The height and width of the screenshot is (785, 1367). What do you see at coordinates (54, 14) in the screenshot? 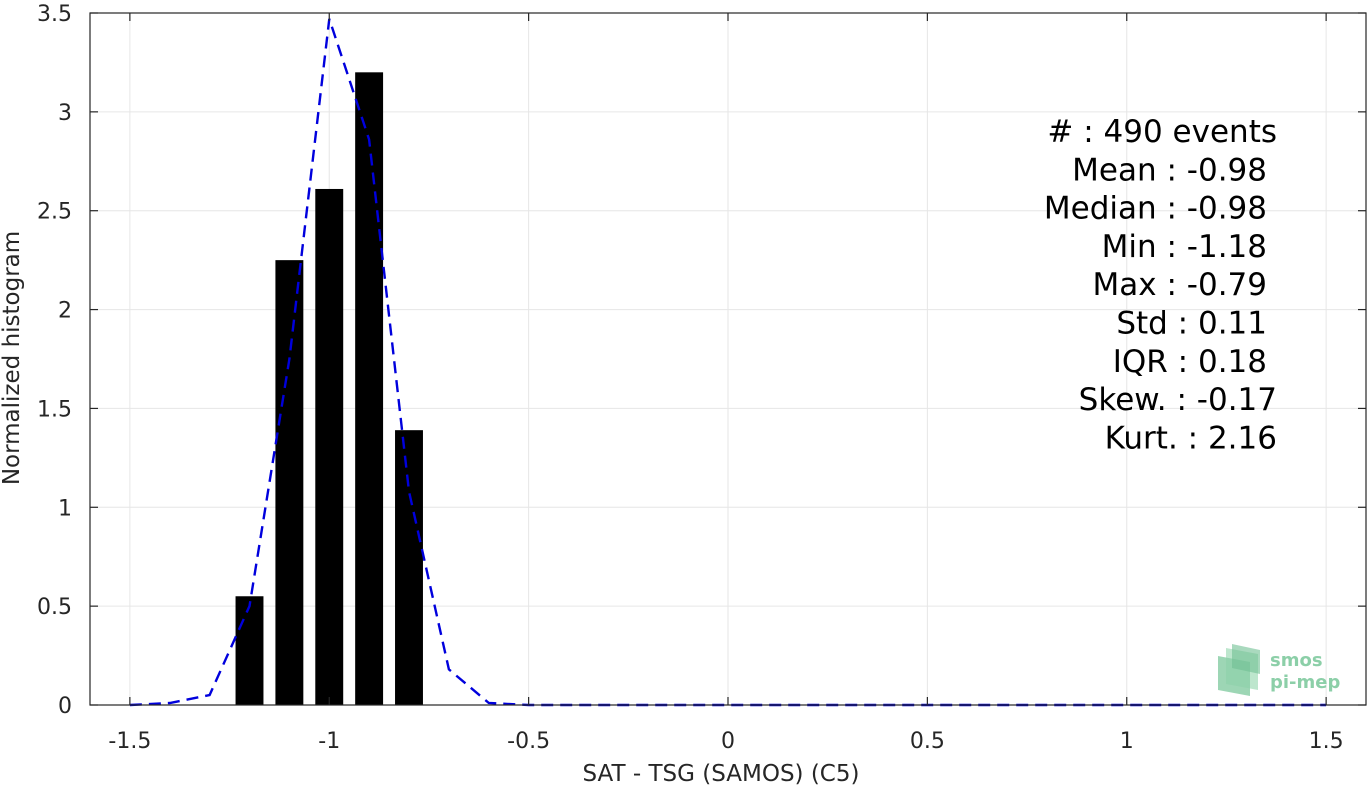
I see `y-tick-label: 3.5` at bounding box center [54, 14].